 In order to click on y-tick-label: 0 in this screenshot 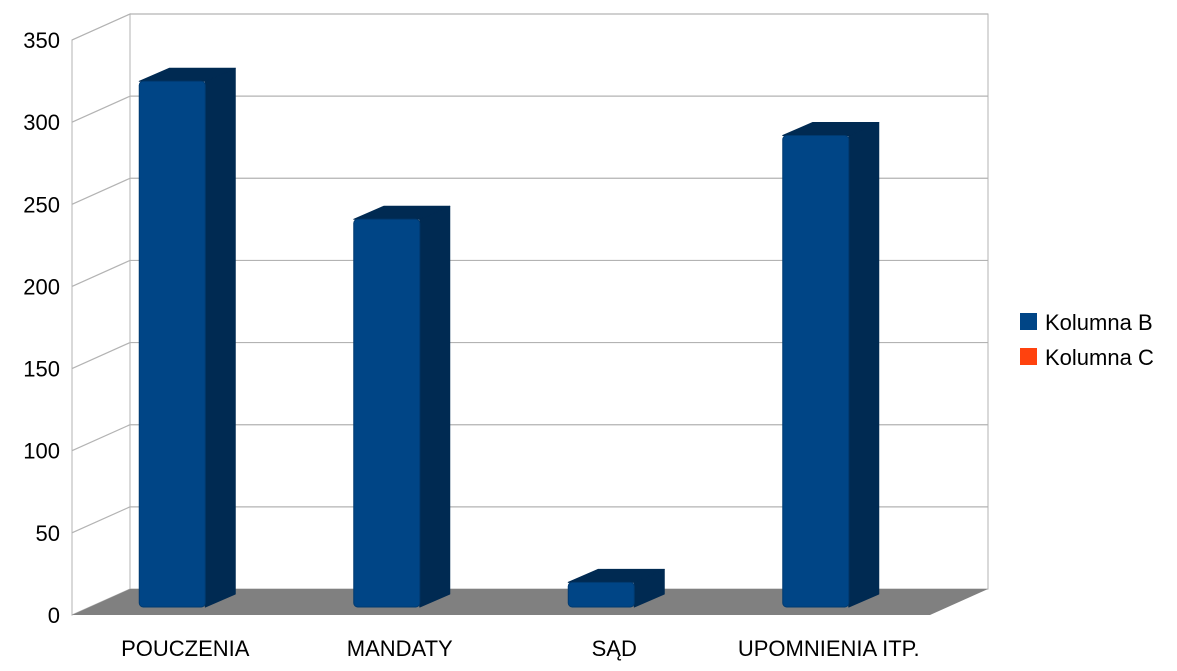, I will do `click(54, 615)`.